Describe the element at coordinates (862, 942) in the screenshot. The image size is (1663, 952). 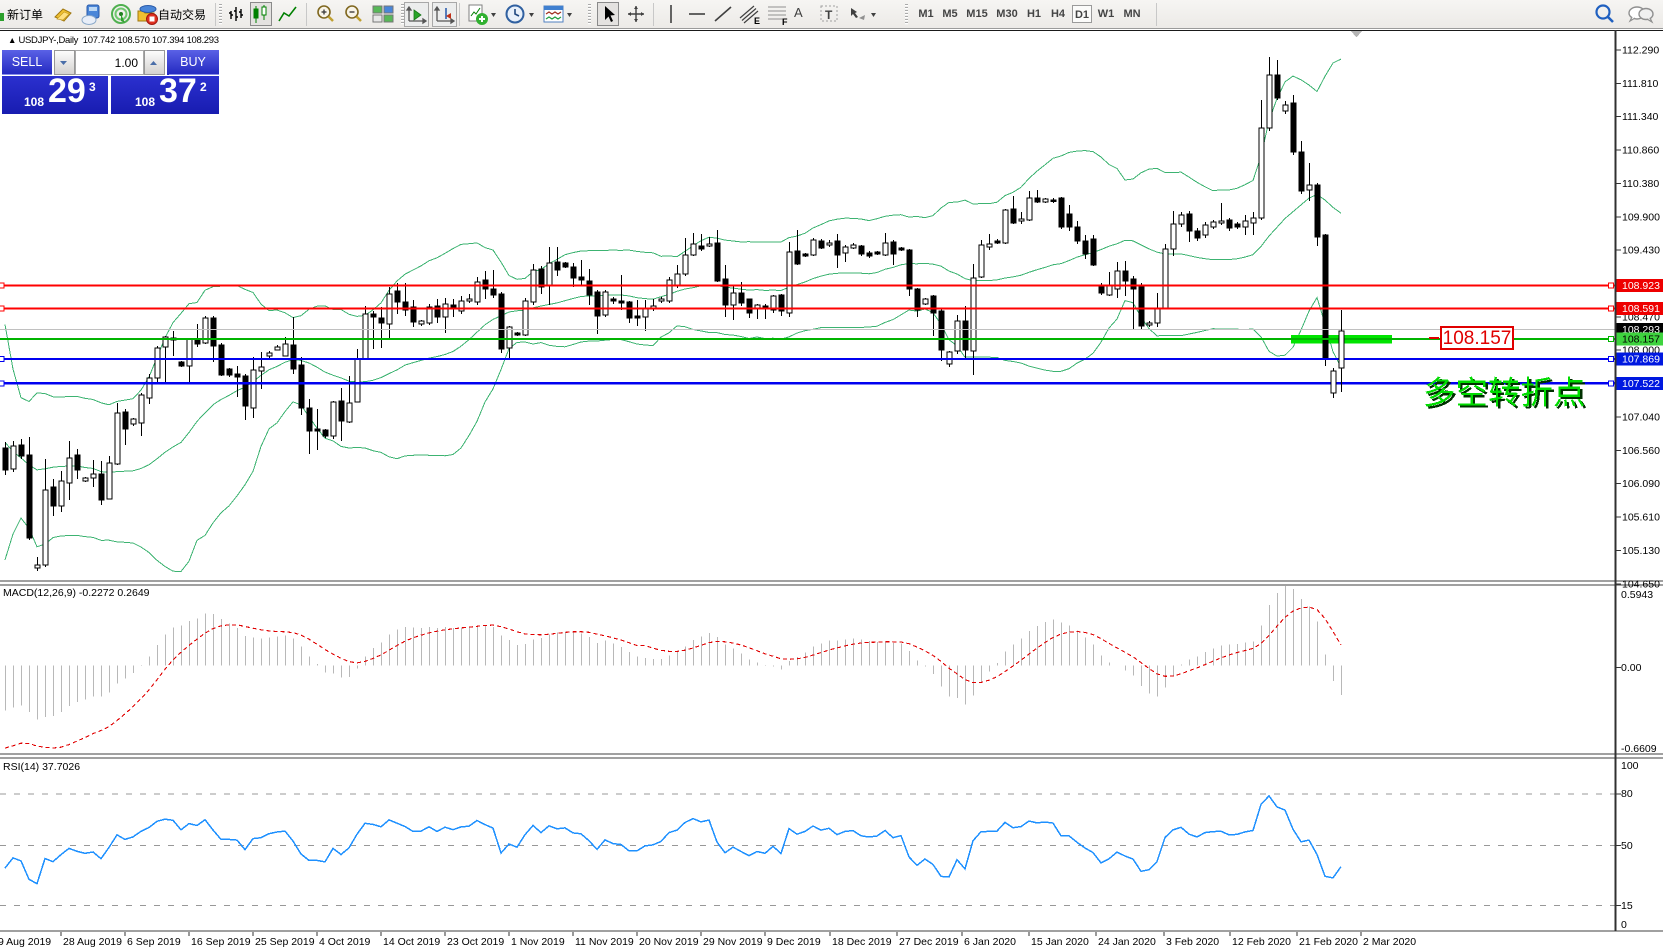
I see `svg-text: 18 Dec 2019` at that location.